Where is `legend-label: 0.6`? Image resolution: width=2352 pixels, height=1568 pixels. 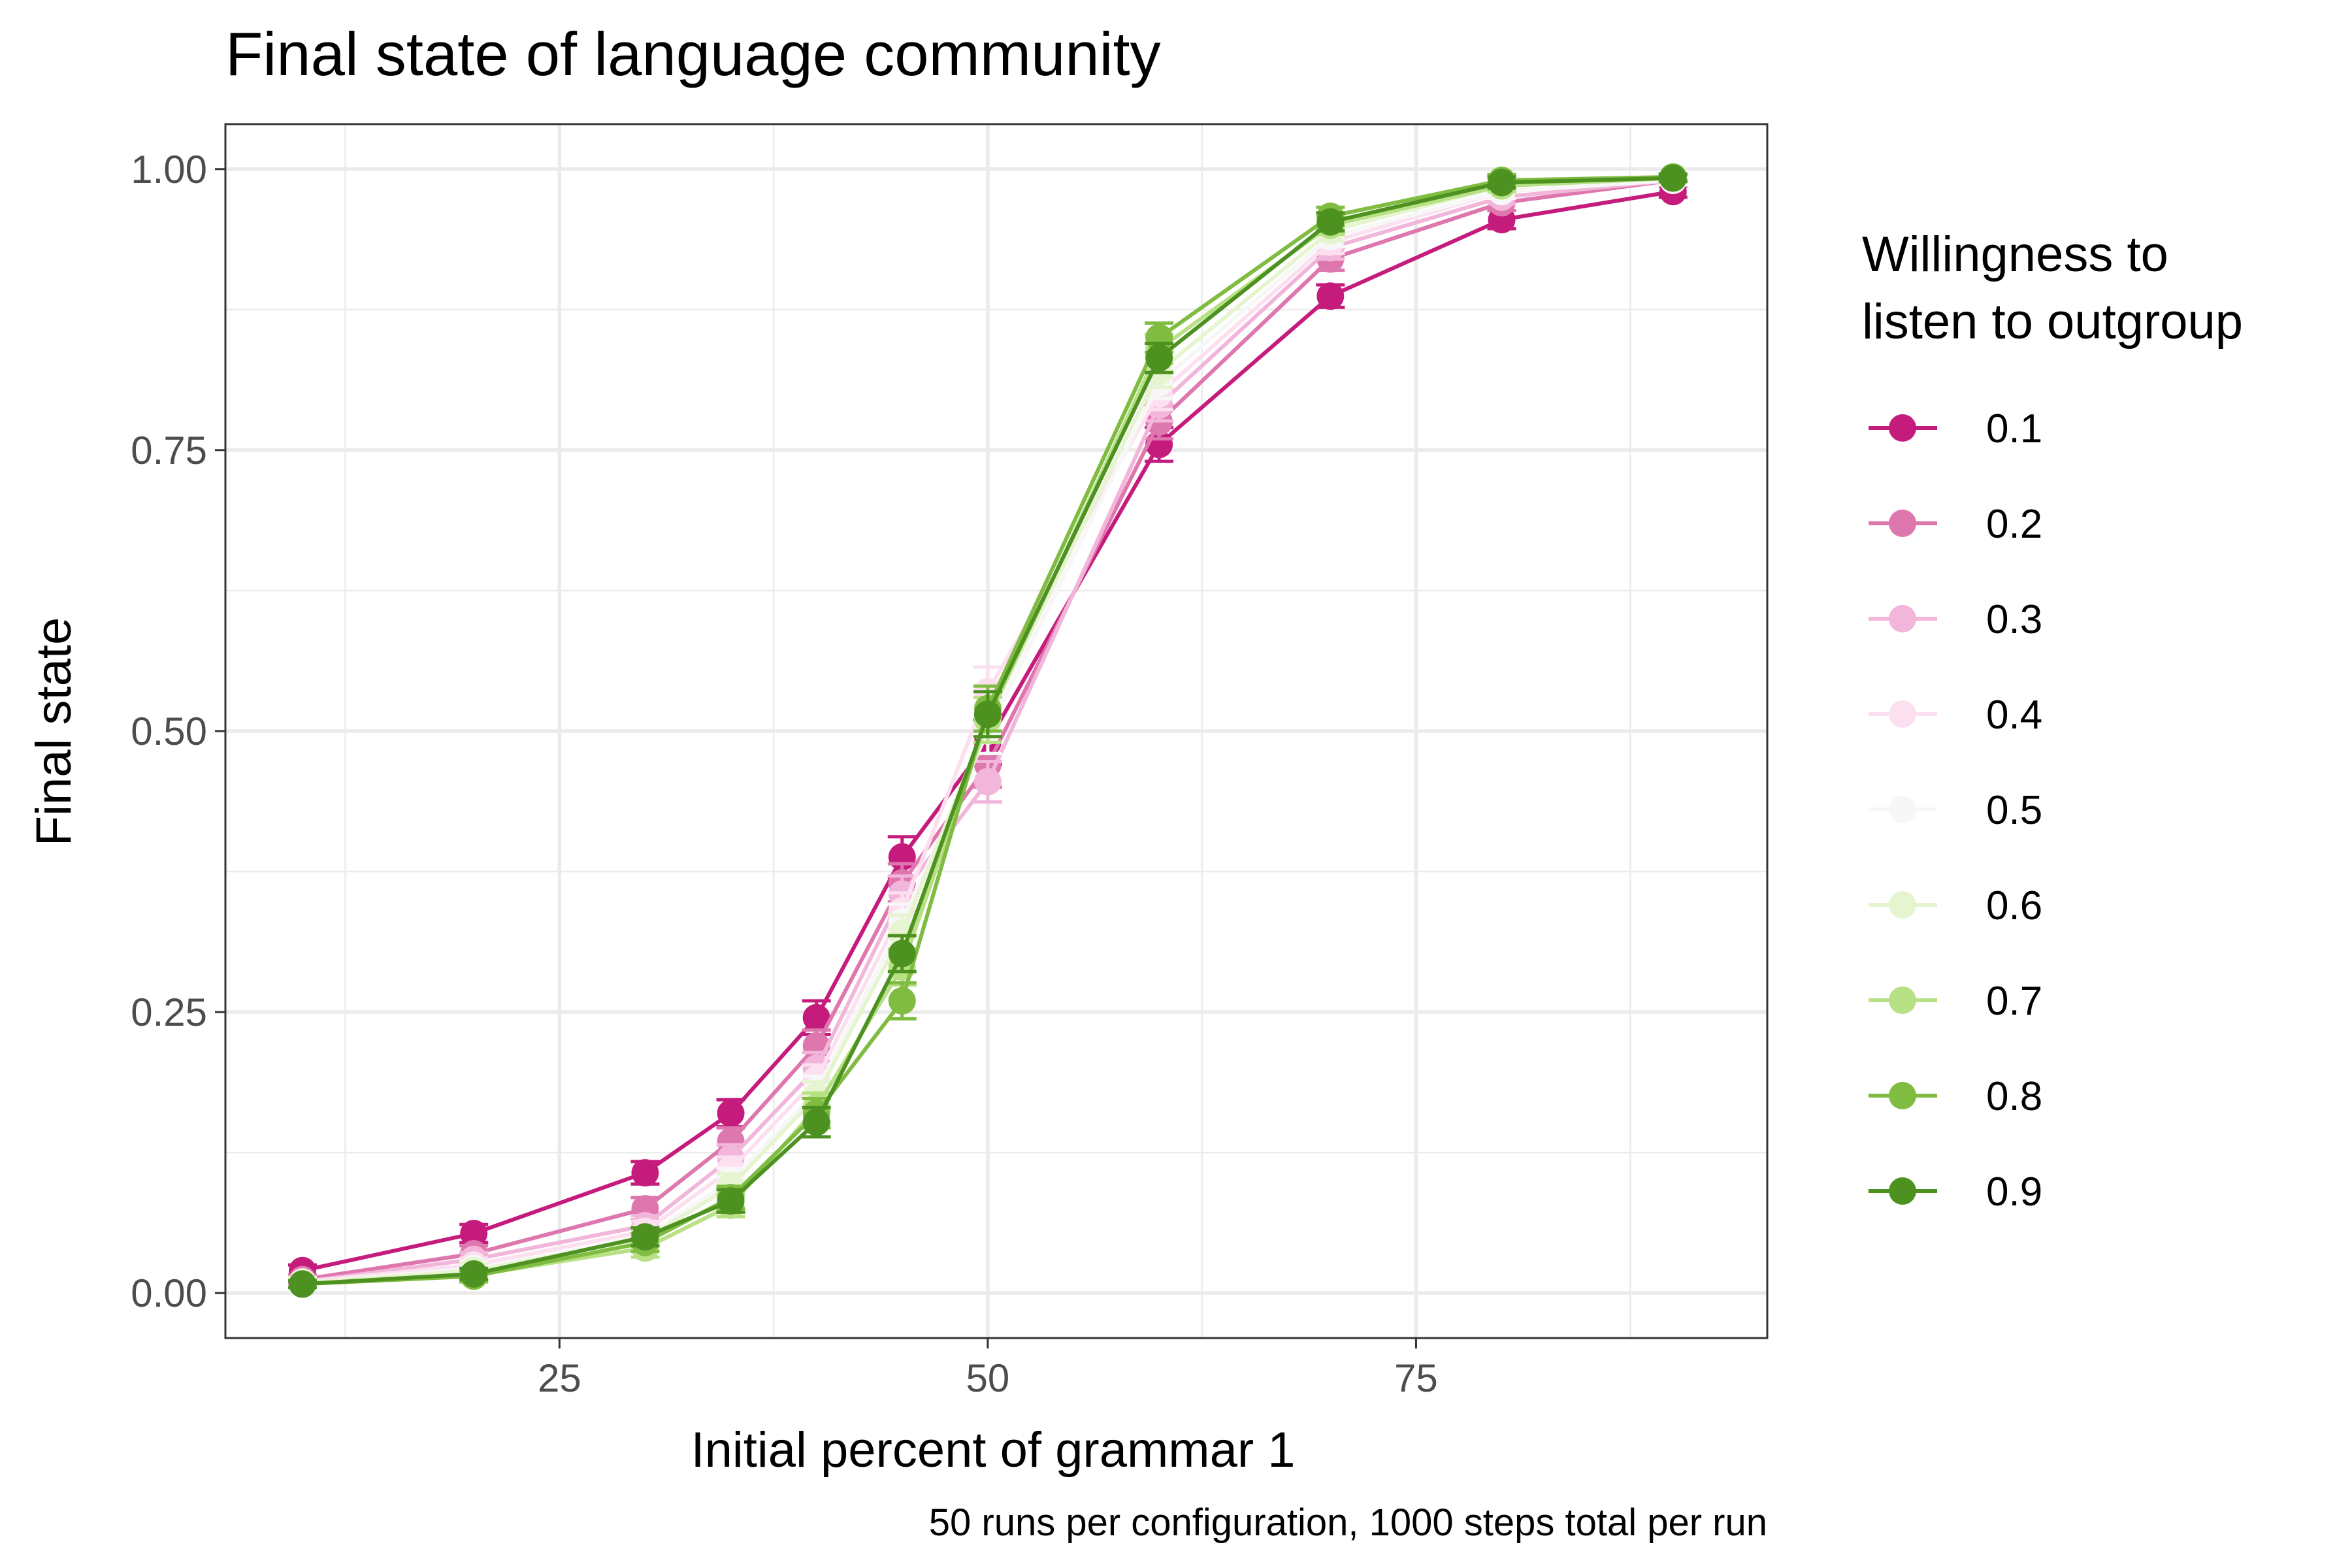
legend-label: 0.6 is located at coordinates (2014, 905).